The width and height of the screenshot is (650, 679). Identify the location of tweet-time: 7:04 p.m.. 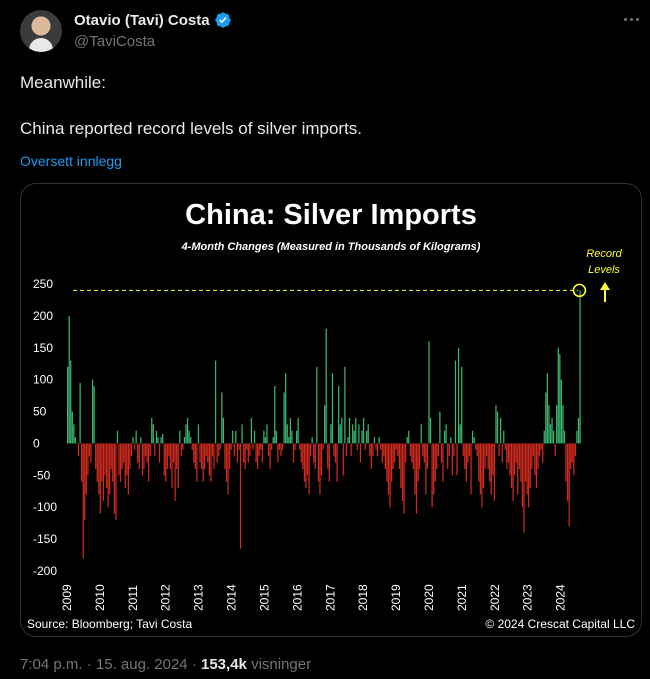
(51, 664).